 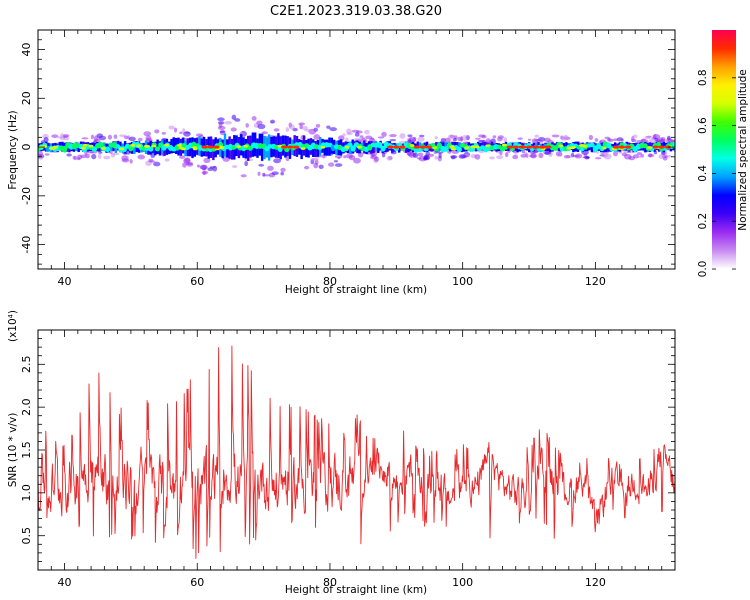 What do you see at coordinates (26, 407) in the screenshot?
I see `y-tick-label: 2.0` at bounding box center [26, 407].